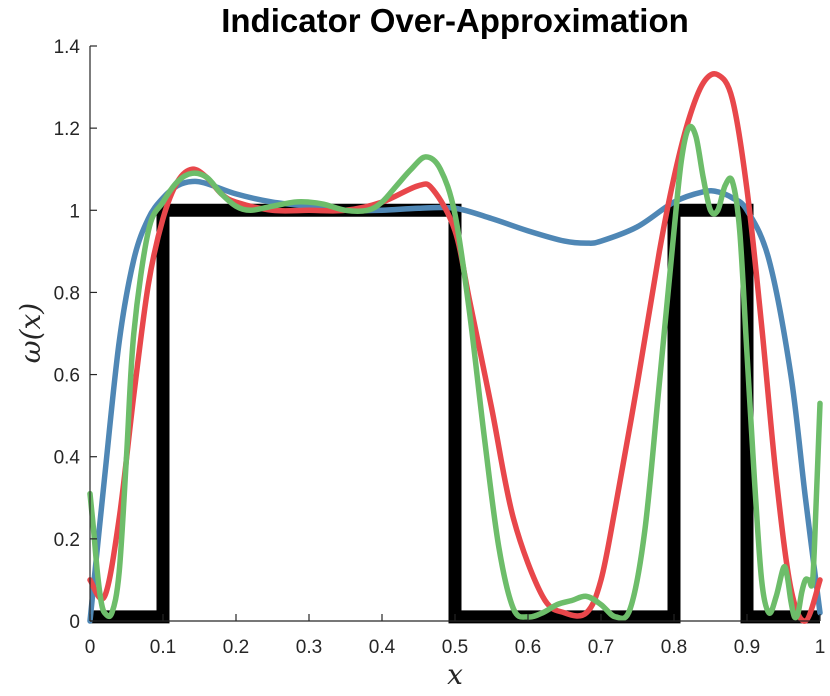  I want to click on x-tick-label: 0, so click(90, 647).